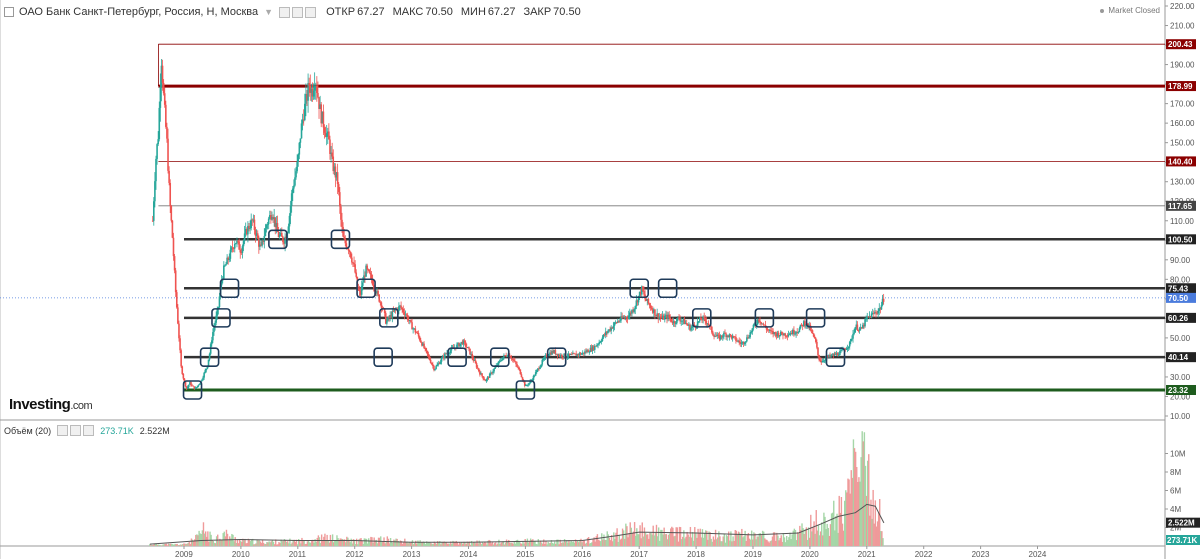 The height and width of the screenshot is (559, 1200). Describe the element at coordinates (1130, 10) in the screenshot. I see `market-status: Market Closed` at that location.